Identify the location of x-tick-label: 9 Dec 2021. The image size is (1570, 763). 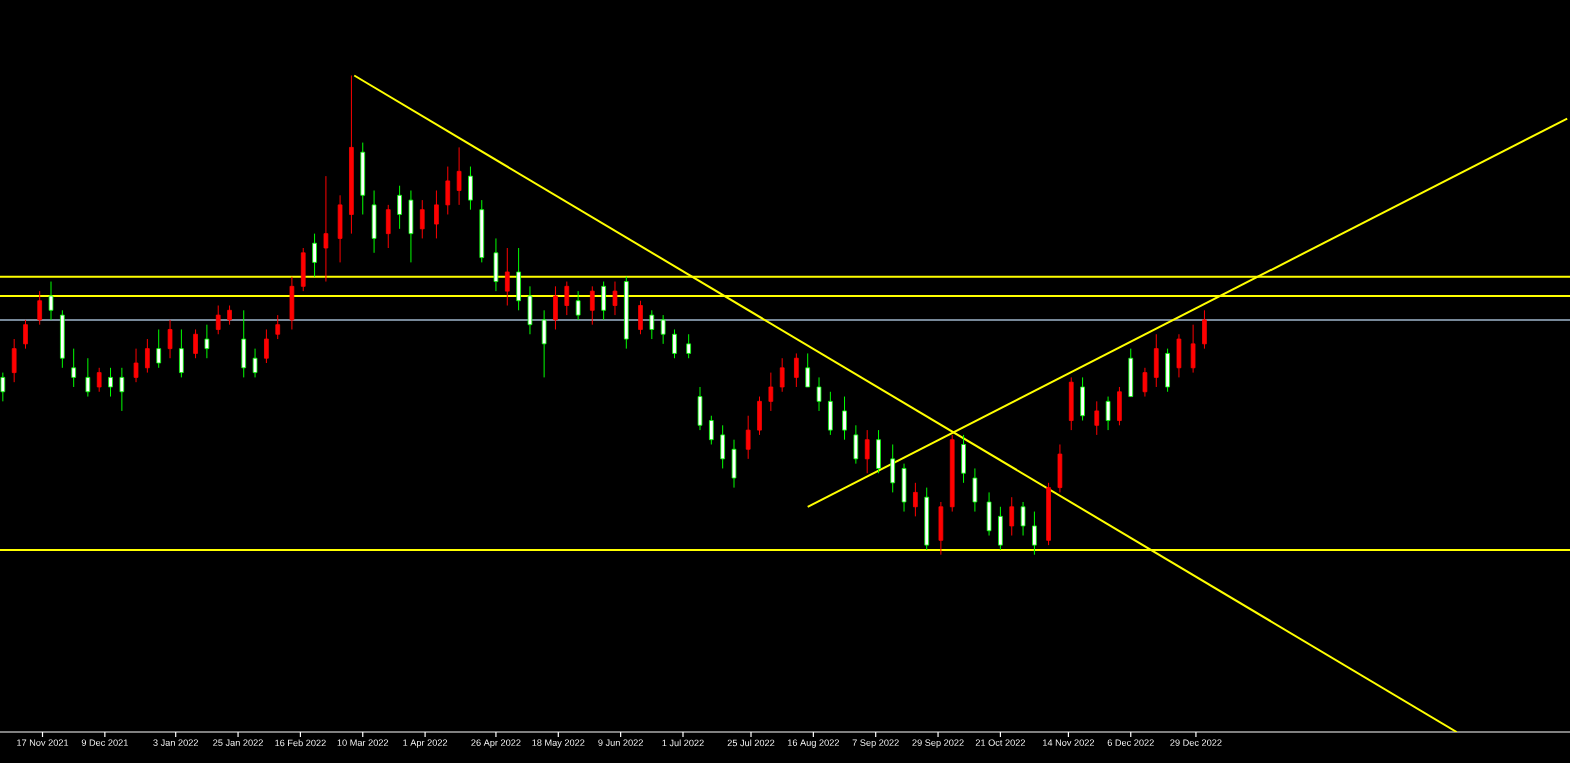
(104, 742).